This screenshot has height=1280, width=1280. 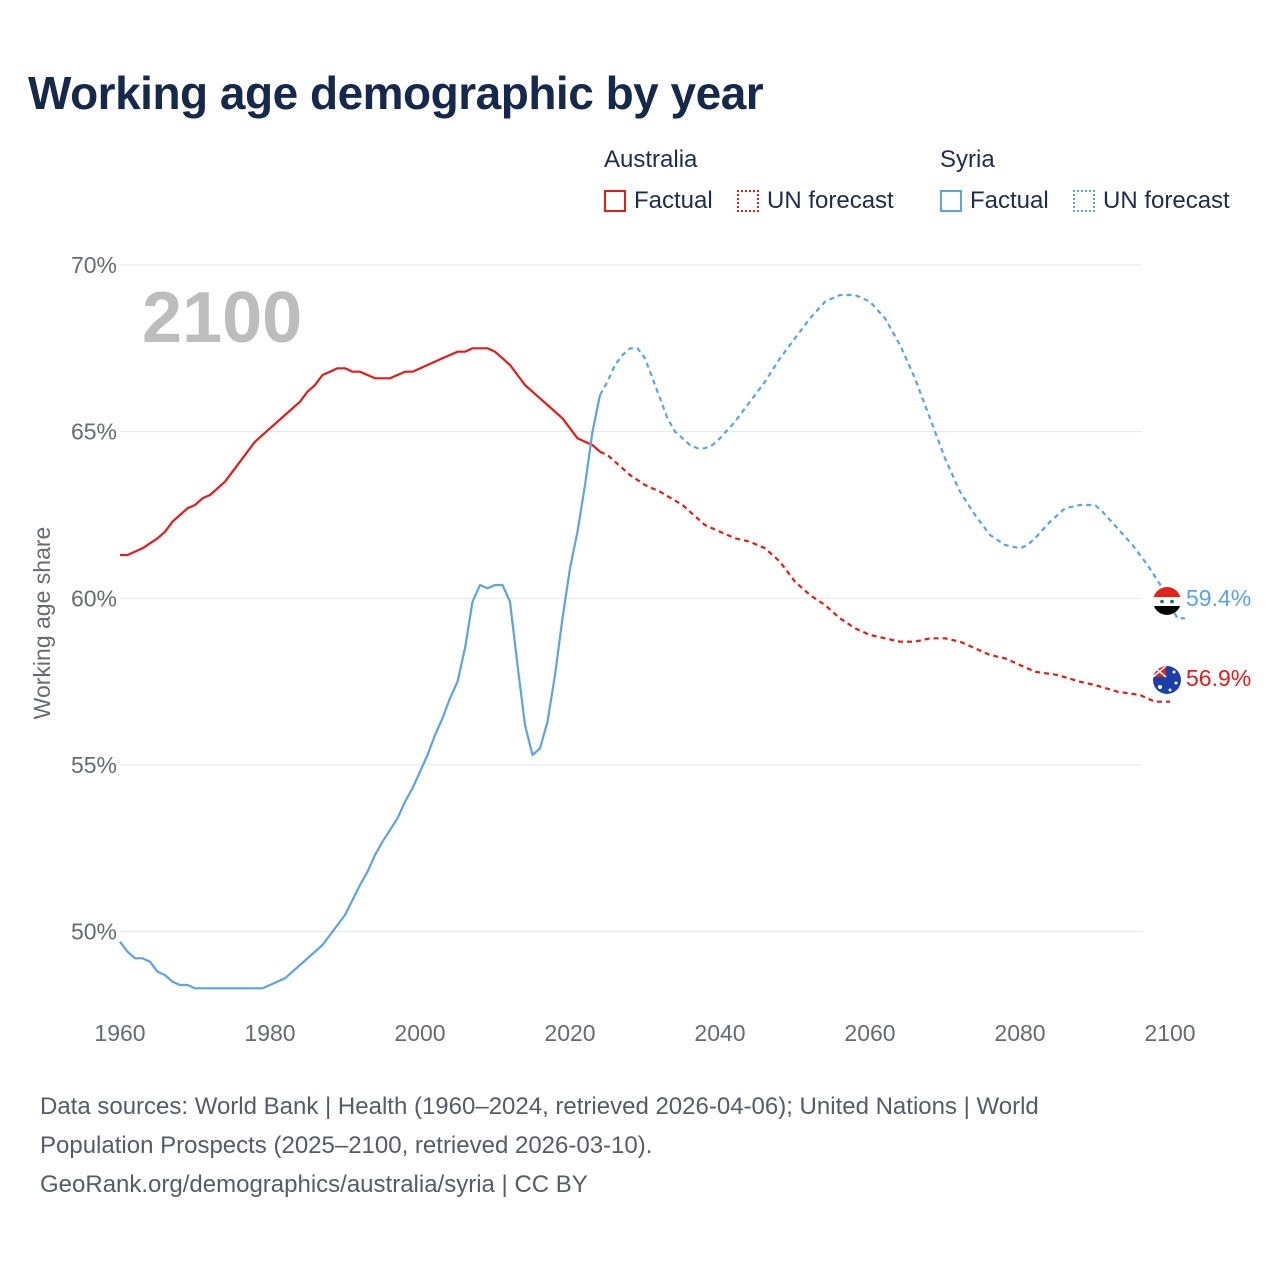 What do you see at coordinates (651, 159) in the screenshot?
I see `legend-group-australia: Australia` at bounding box center [651, 159].